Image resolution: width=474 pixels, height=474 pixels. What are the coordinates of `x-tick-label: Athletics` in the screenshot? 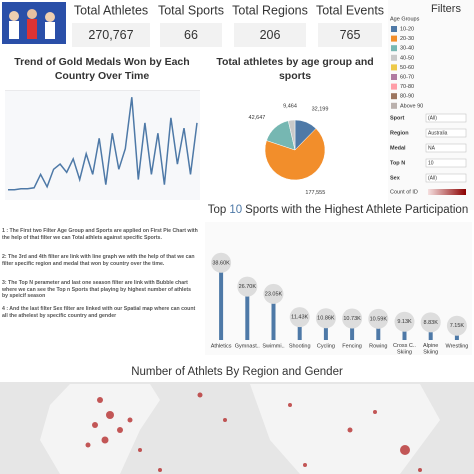 It's located at (221, 346).